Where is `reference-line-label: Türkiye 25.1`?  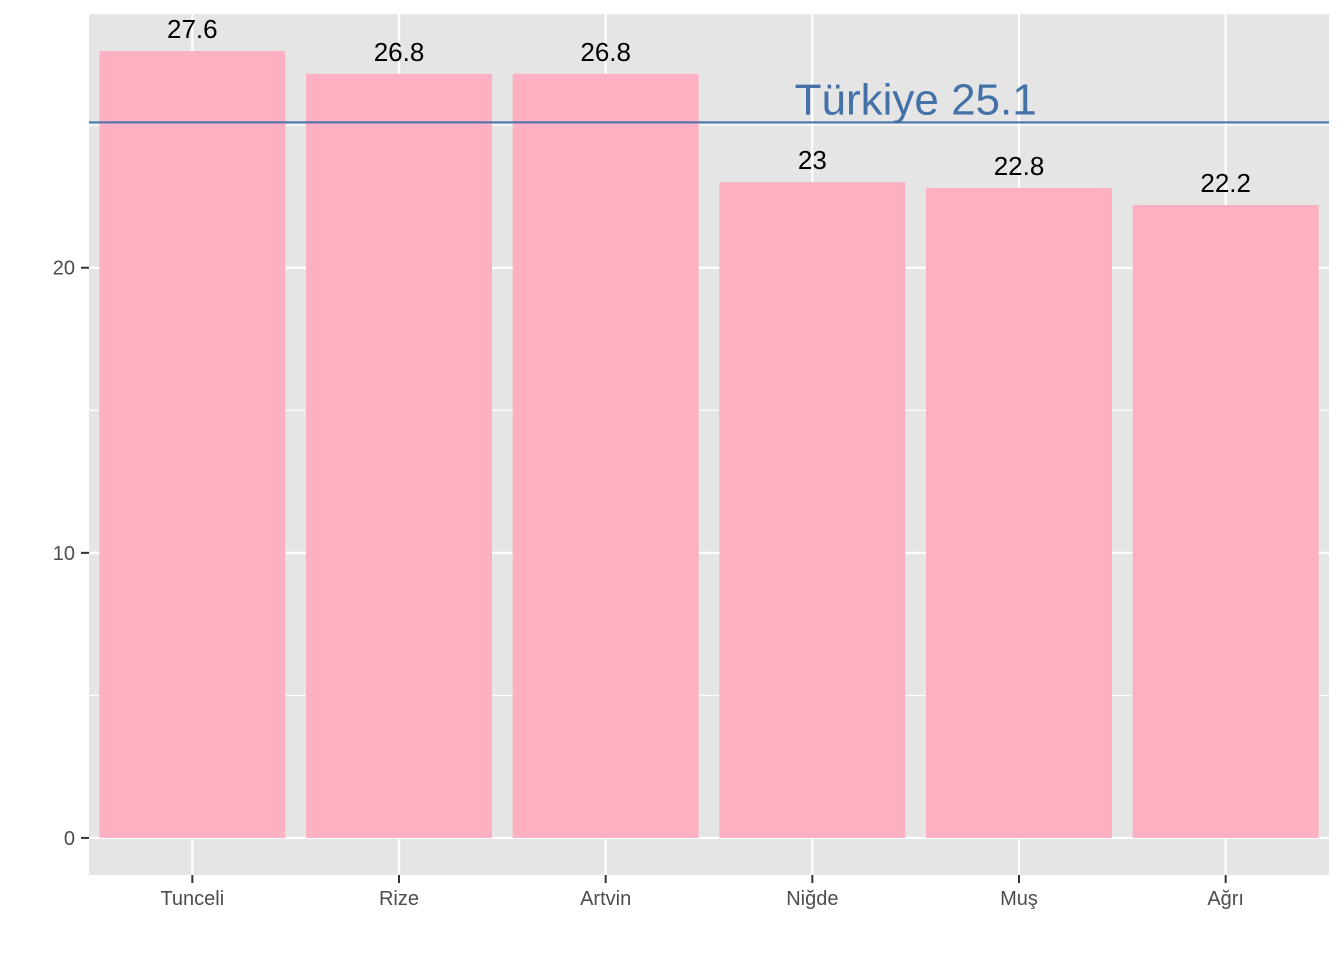
reference-line-label: Türkiye 25.1 is located at coordinates (916, 99).